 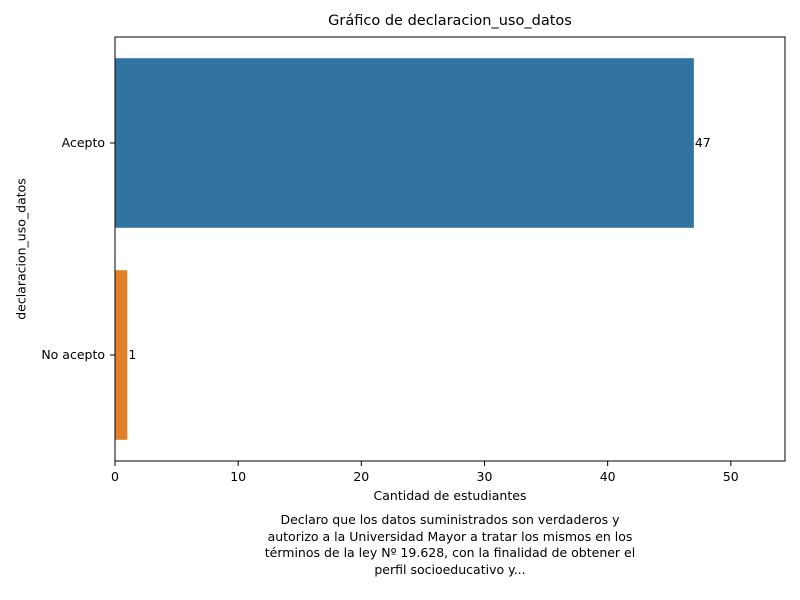 What do you see at coordinates (361, 476) in the screenshot?
I see `x-tick-label: 20` at bounding box center [361, 476].